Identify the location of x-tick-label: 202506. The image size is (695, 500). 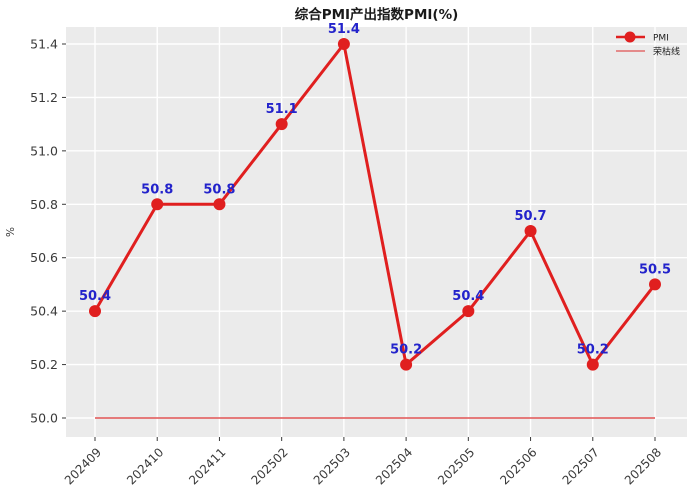
(518, 466).